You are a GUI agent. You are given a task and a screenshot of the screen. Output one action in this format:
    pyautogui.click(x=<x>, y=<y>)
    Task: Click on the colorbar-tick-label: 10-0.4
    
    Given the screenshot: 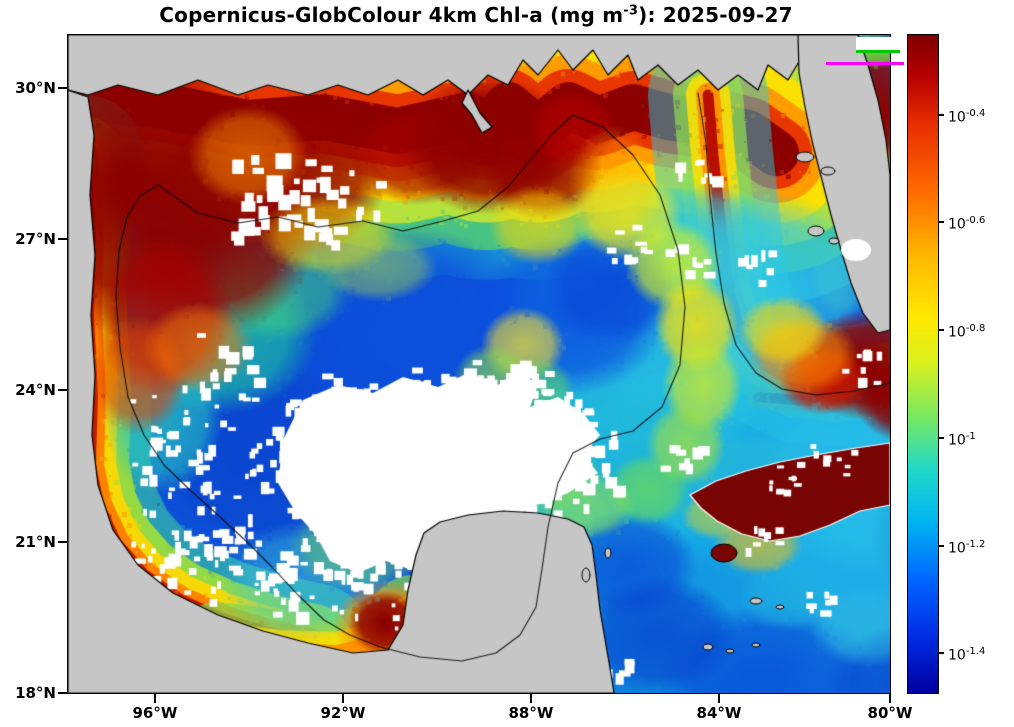 What is the action you would take?
    pyautogui.click(x=967, y=117)
    